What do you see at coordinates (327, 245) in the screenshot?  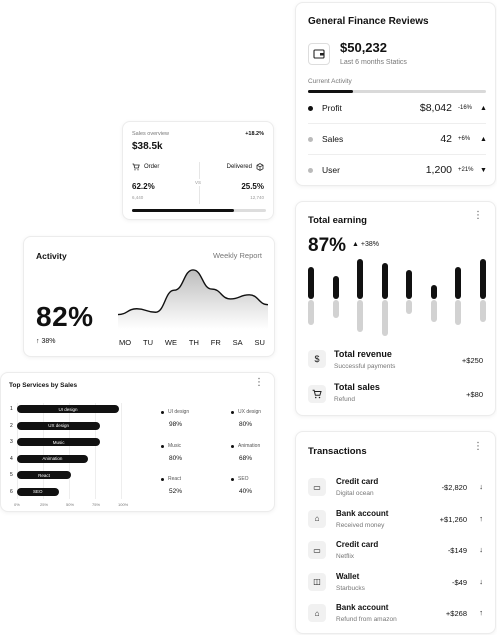 I see `earning-percent: 87%` at bounding box center [327, 245].